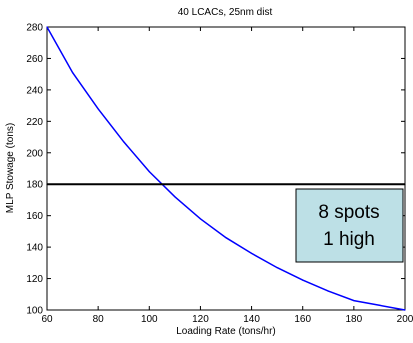 Image resolution: width=413 pixels, height=343 pixels. I want to click on annotation-background, so click(349, 225).